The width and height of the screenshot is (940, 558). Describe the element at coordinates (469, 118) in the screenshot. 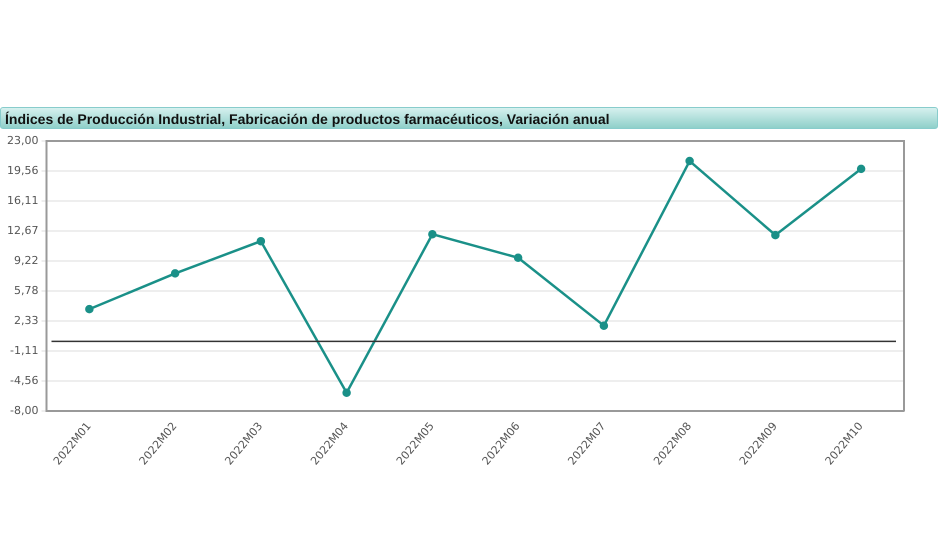

I see `chart-title: Índices de Producción Industrial, Fabricación de productos farmacéuticos, Variación anual` at that location.